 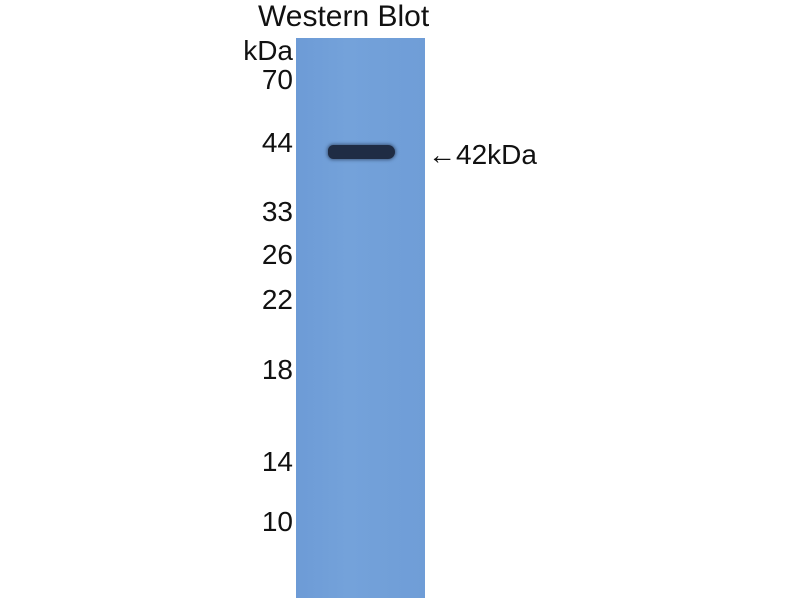 What do you see at coordinates (277, 521) in the screenshot?
I see `marker-10: 10` at bounding box center [277, 521].